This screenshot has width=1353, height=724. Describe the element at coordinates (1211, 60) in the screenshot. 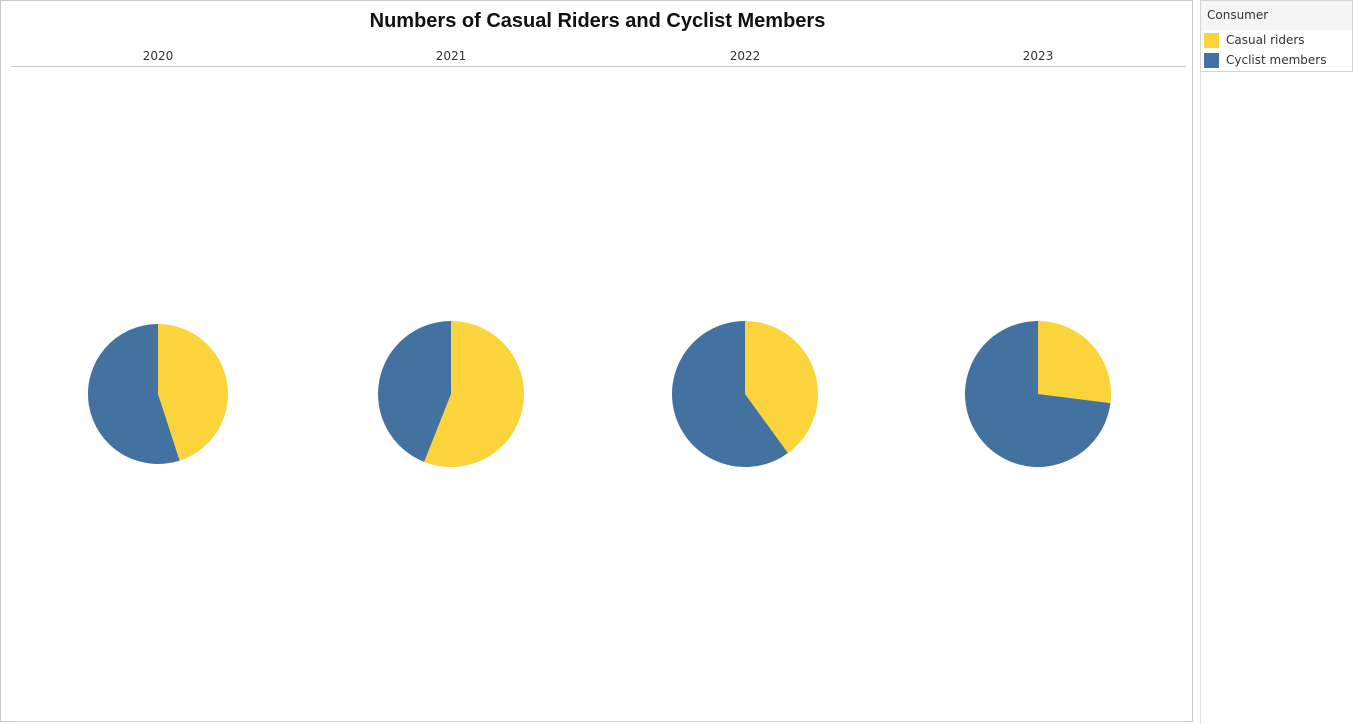

I see `legend-swatch-cyclist-members` at that location.